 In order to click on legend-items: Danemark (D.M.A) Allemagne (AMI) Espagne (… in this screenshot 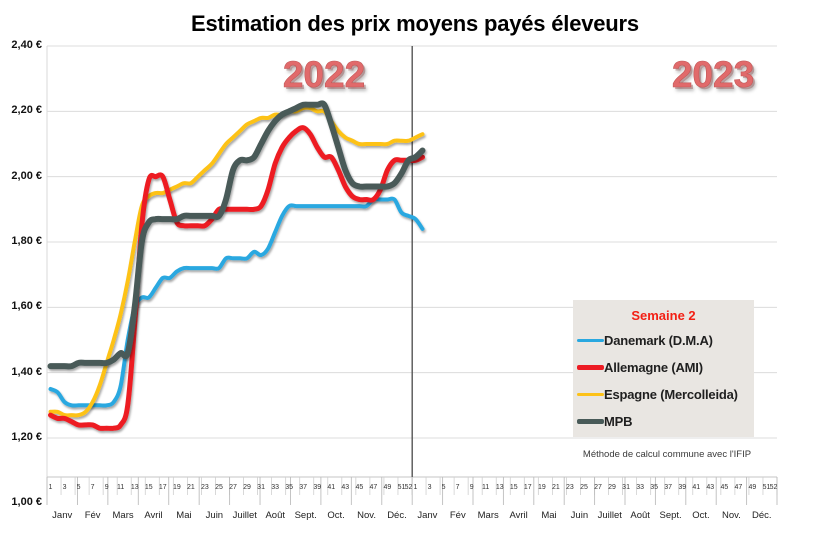, I will do `click(663, 381)`.